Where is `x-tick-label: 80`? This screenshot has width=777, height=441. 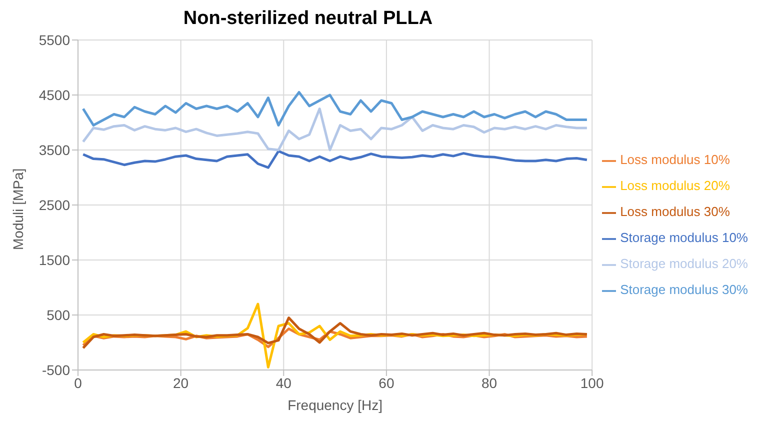
x-tick-label: 80 is located at coordinates (489, 382).